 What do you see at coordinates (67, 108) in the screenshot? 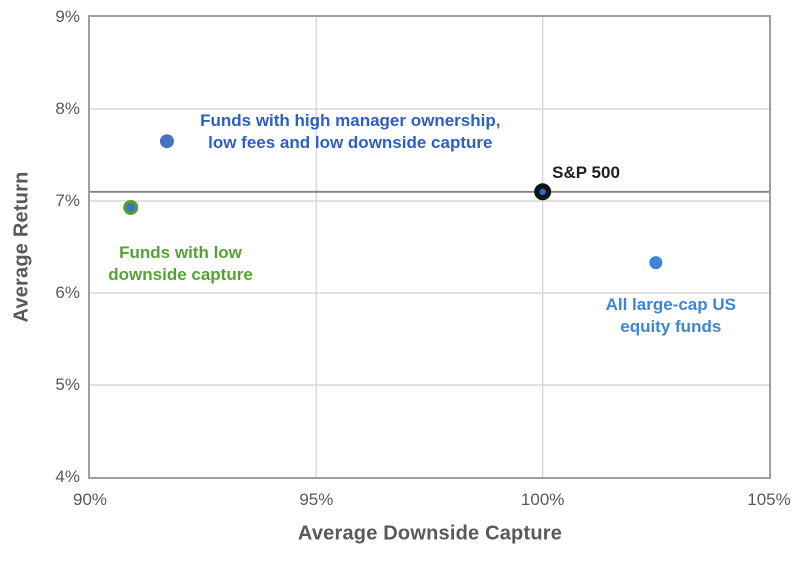
I see `y-tick-label-8: 8%` at bounding box center [67, 108].